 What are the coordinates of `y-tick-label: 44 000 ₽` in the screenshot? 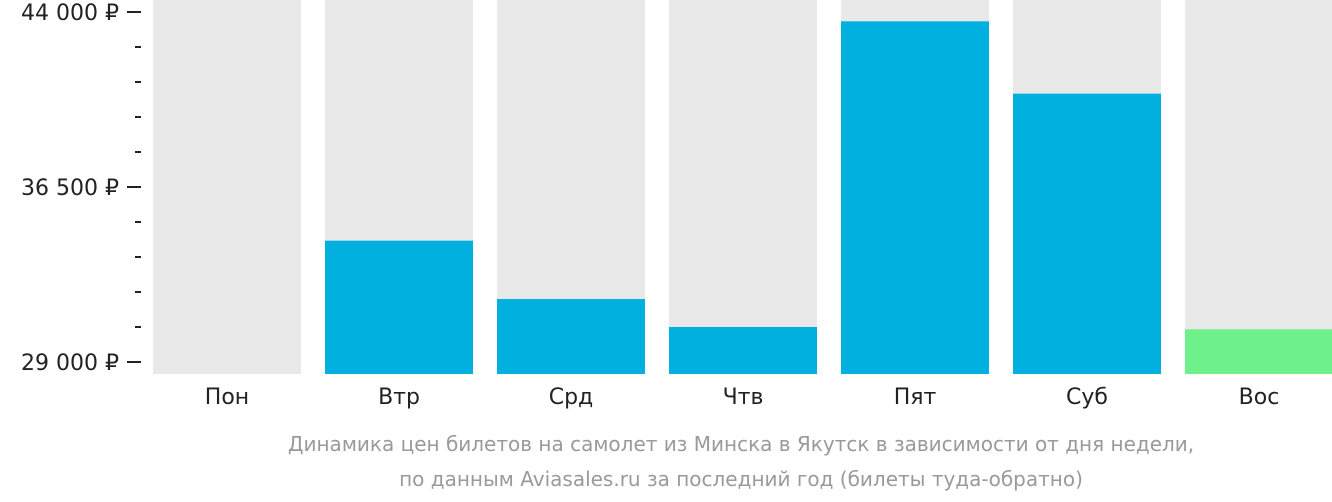 It's located at (70, 13).